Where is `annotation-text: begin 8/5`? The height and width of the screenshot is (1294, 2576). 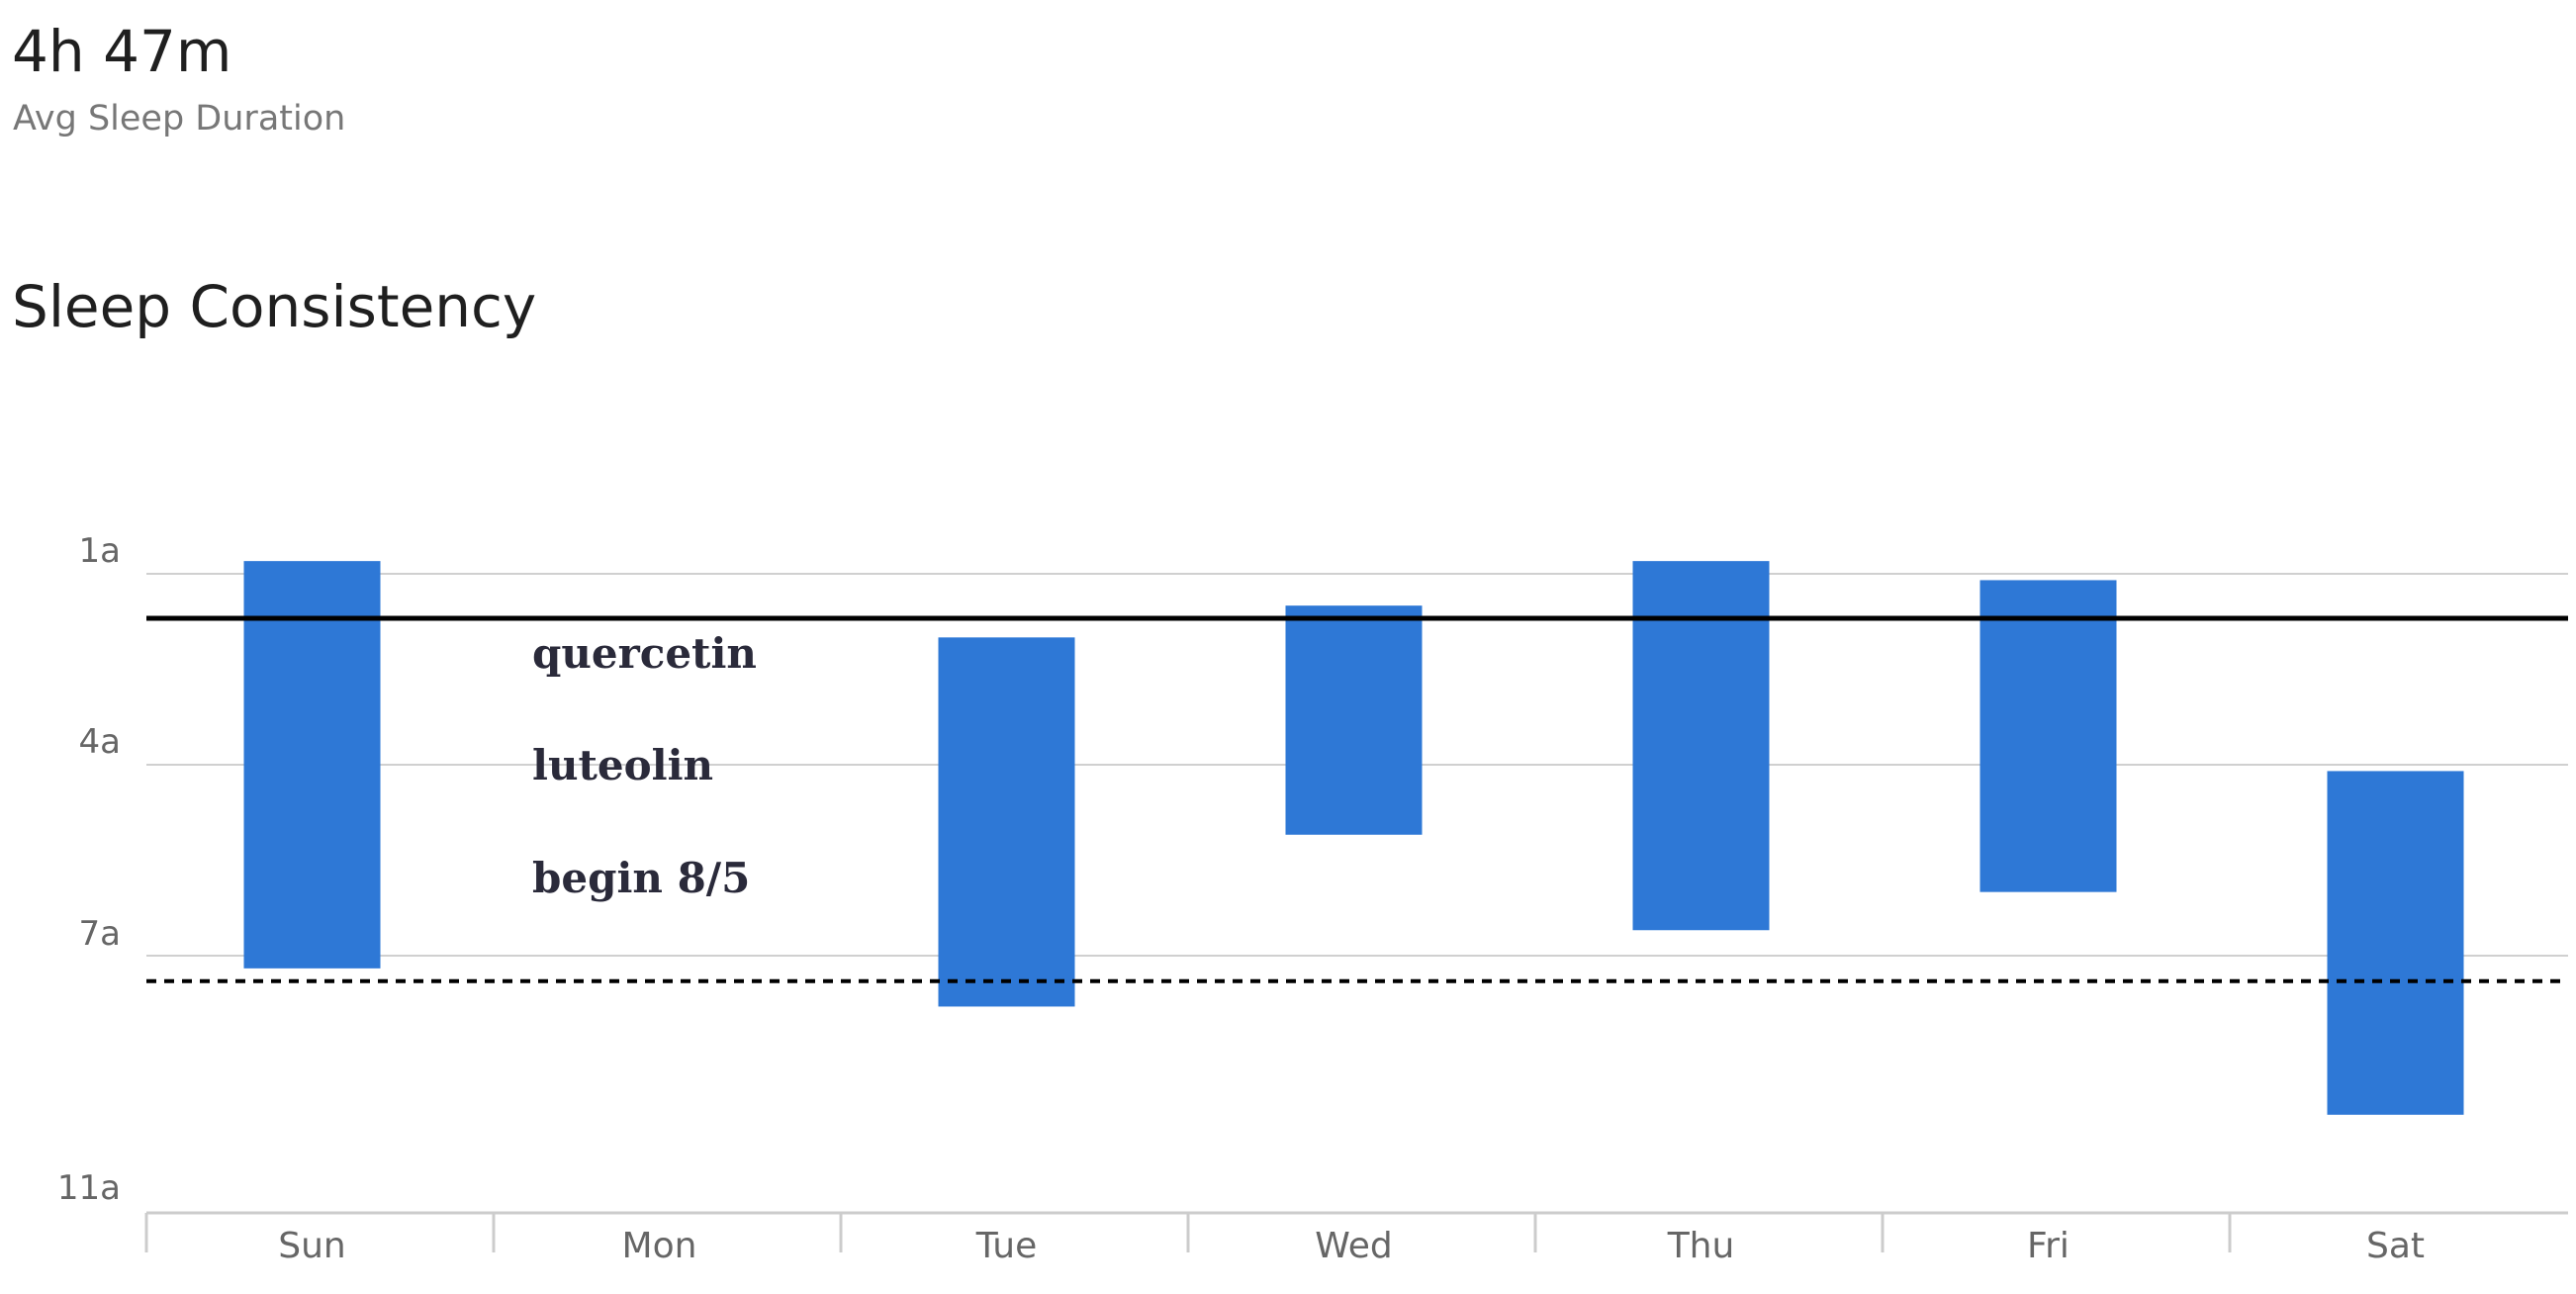
annotation-text: begin 8/5 is located at coordinates (641, 878).